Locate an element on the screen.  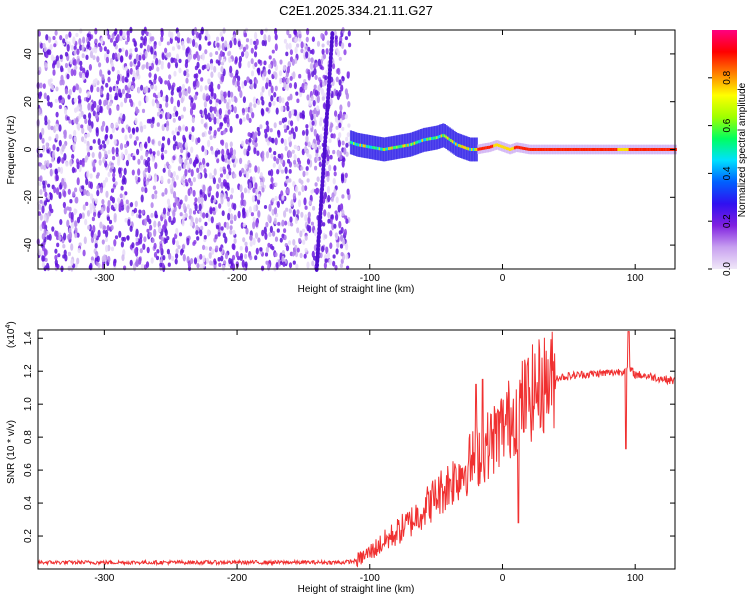
chart-title: C2E1.2025.334.21.11.G27 is located at coordinates (356, 10).